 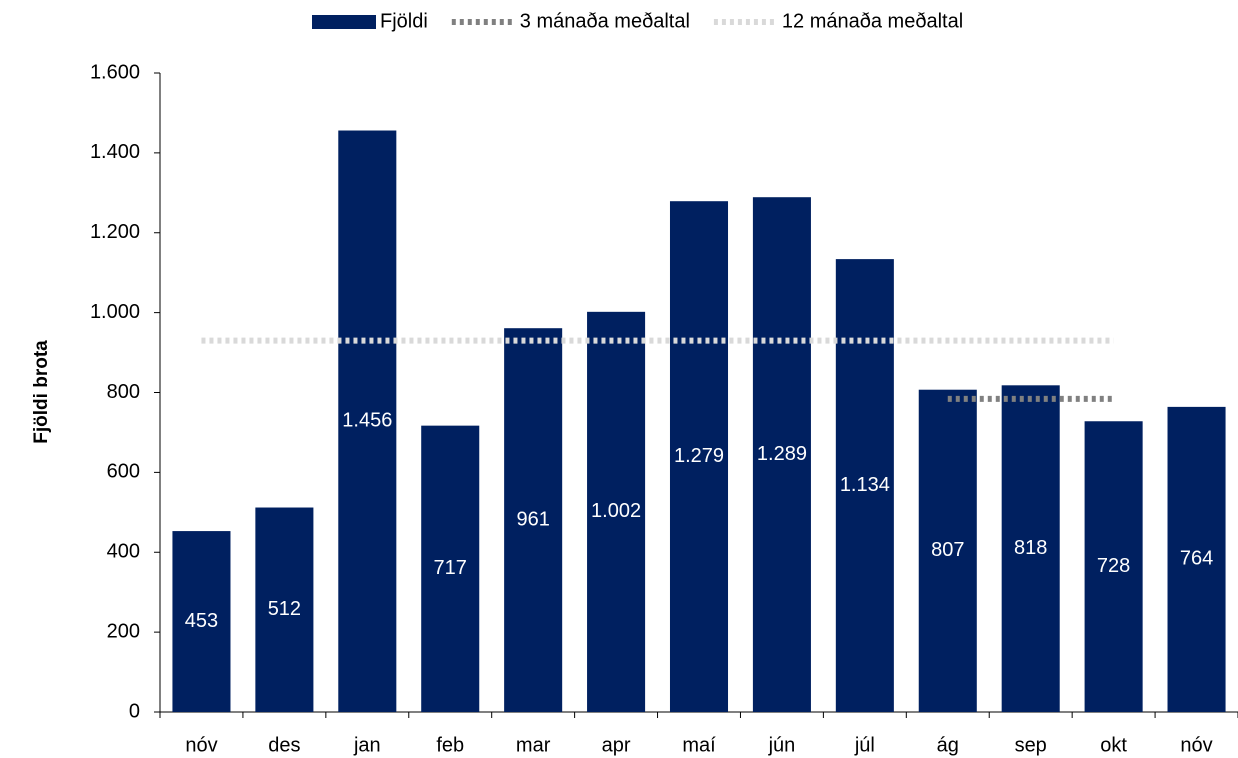 I want to click on x-tick-label: feb, so click(x=450, y=745).